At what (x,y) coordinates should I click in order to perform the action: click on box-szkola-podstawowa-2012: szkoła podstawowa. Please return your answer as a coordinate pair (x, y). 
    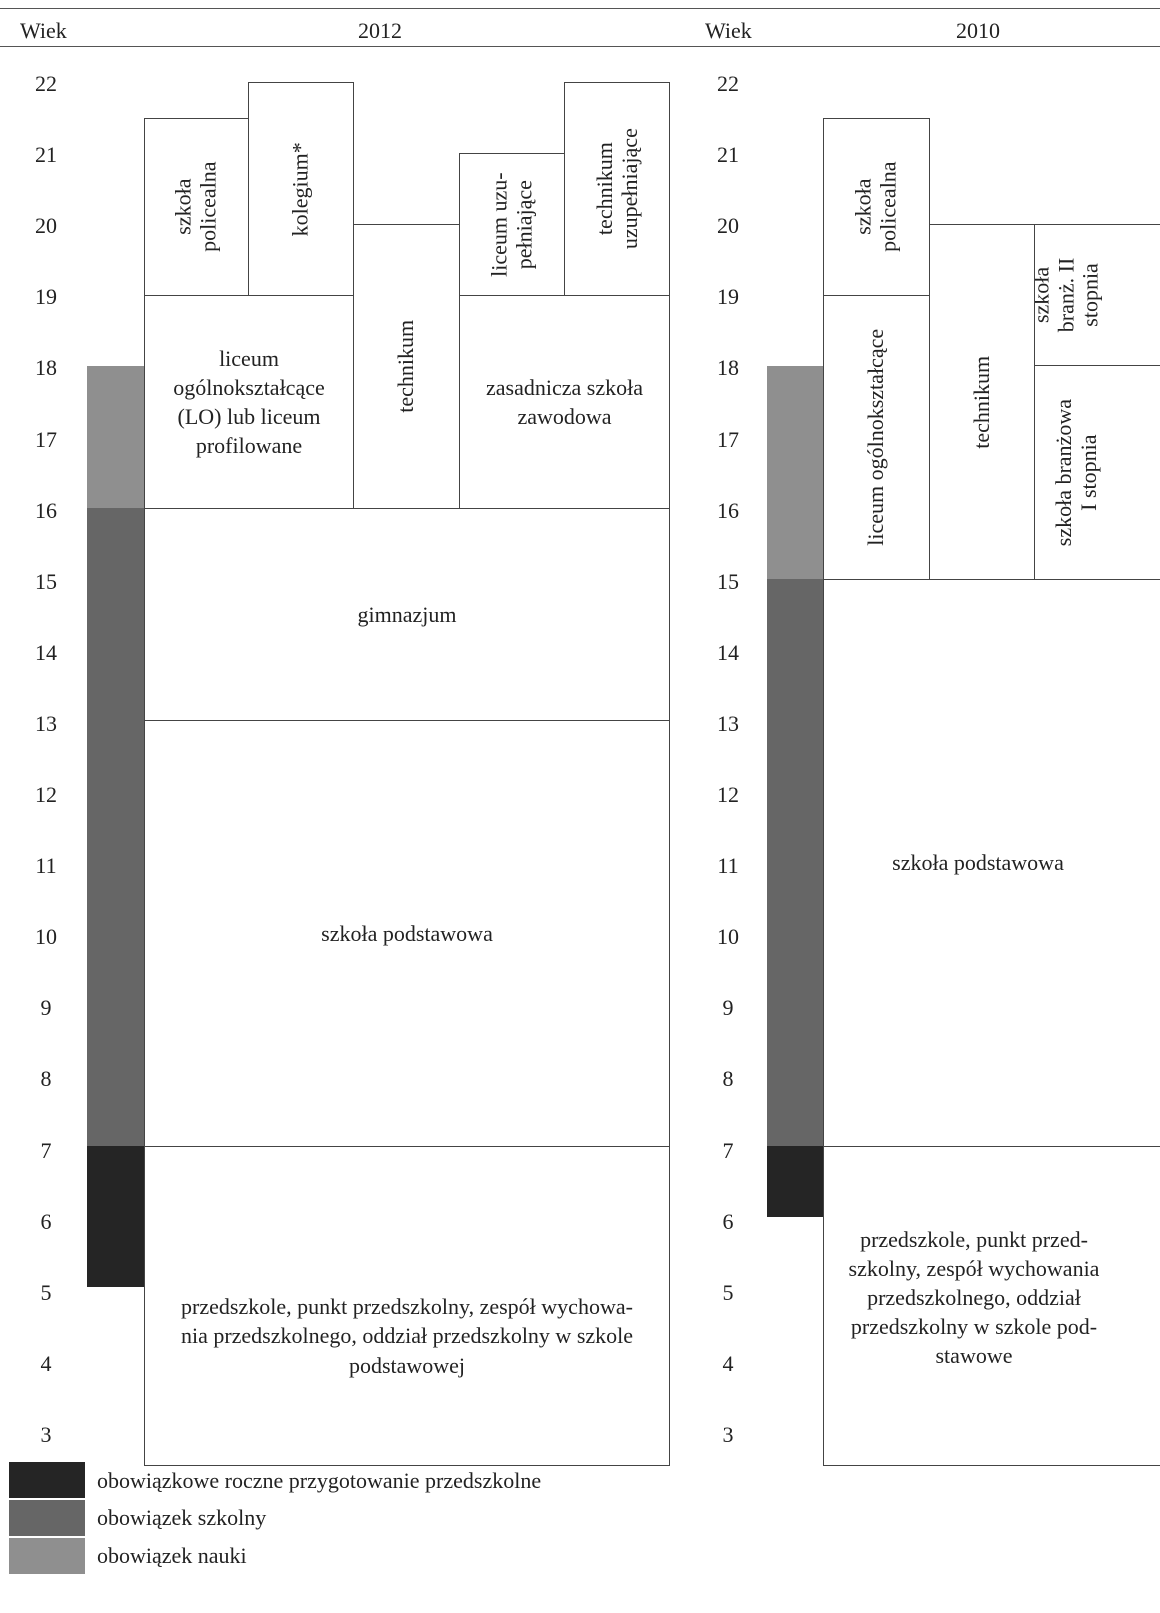
    Looking at the image, I should click on (407, 933).